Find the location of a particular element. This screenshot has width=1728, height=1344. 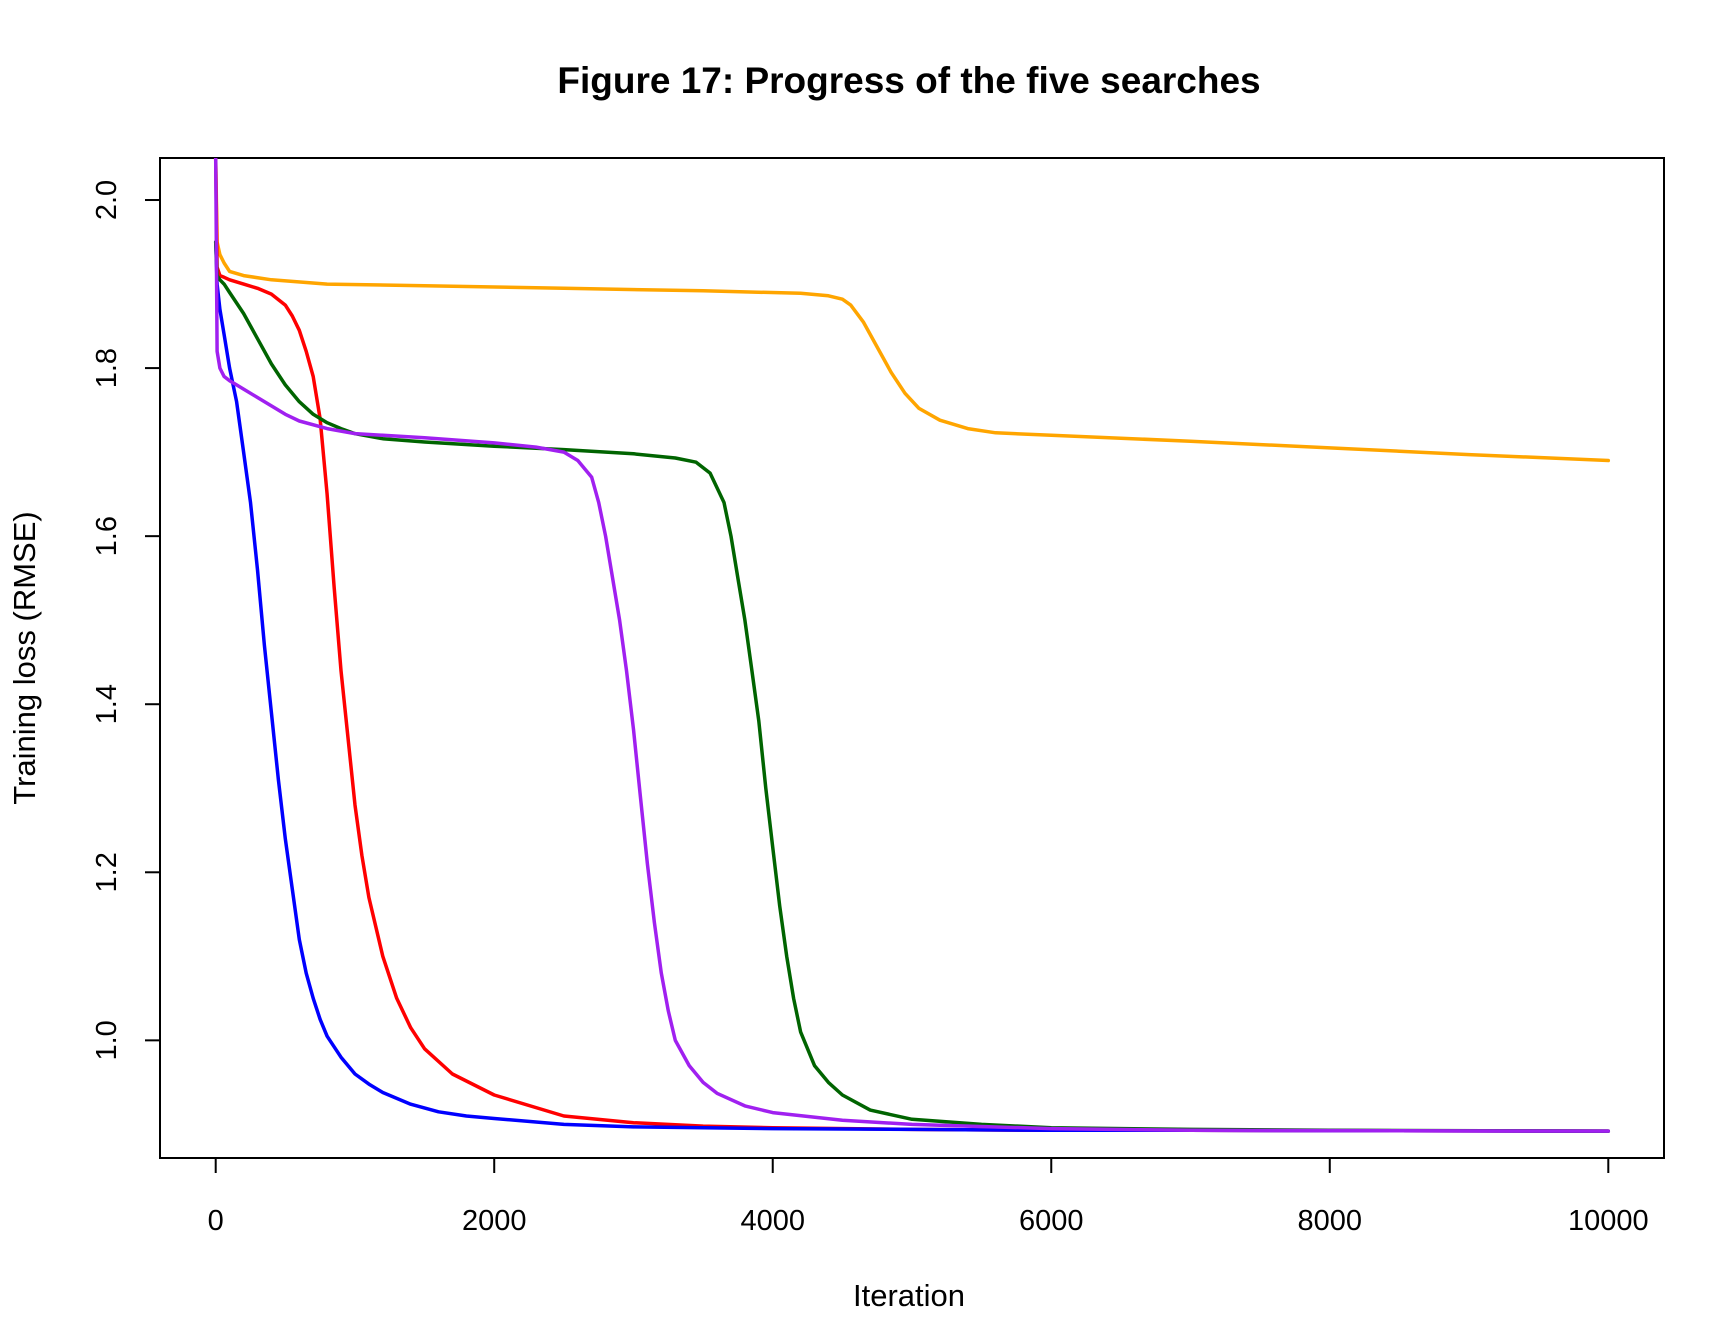

y-tick-label: 1.2 is located at coordinates (107, 872).